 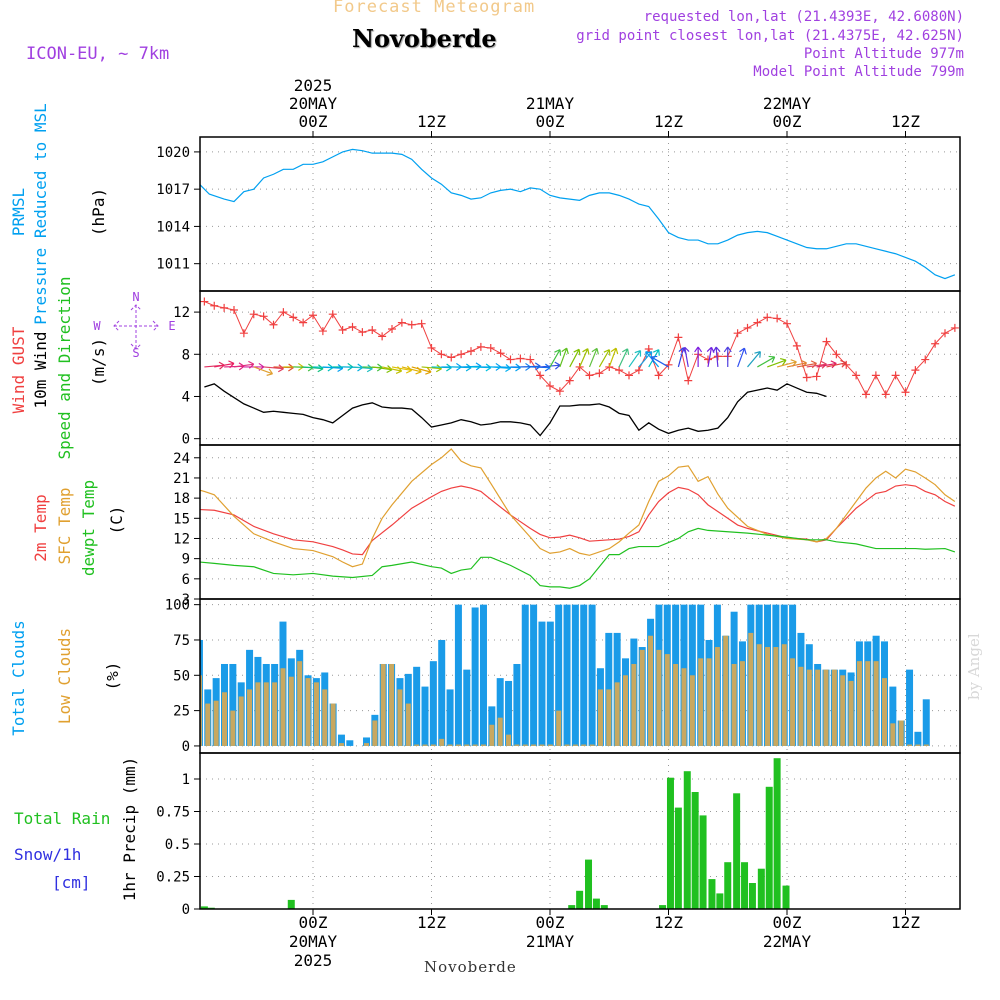 I want to click on temperature-ytick-label: 12, so click(x=181, y=539).